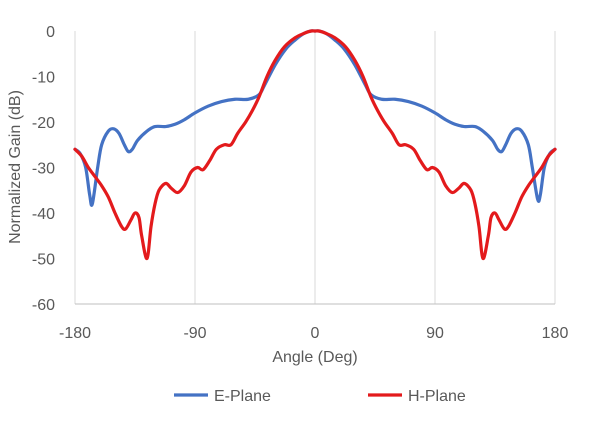  I want to click on x-tick-label-3: 90, so click(435, 333).